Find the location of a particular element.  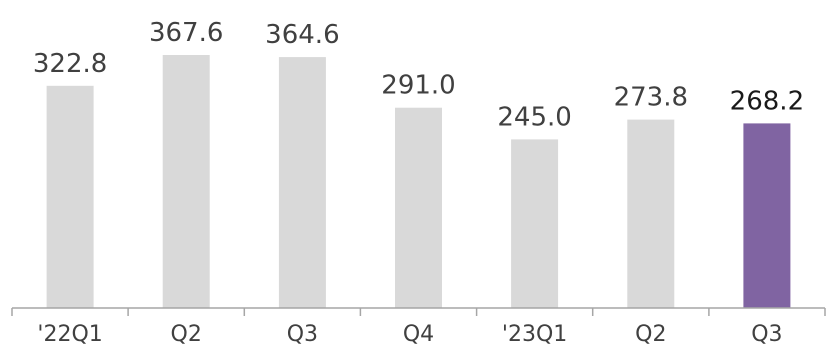

tick-label-0: '22Q1 is located at coordinates (69, 334).